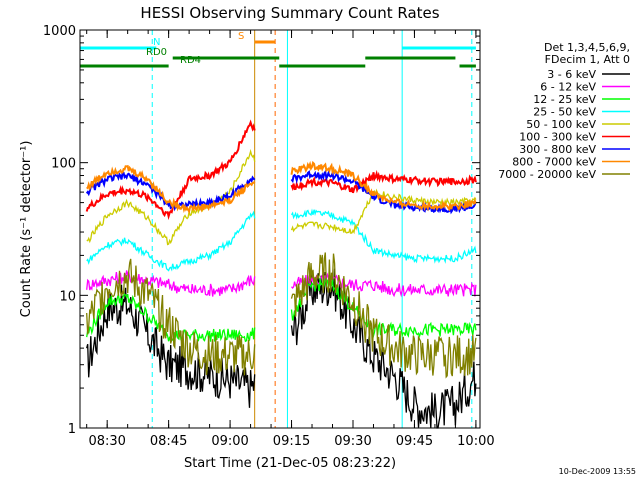 The image size is (640, 480). Describe the element at coordinates (561, 124) in the screenshot. I see `legend-label: 50 - 100 keV` at that location.